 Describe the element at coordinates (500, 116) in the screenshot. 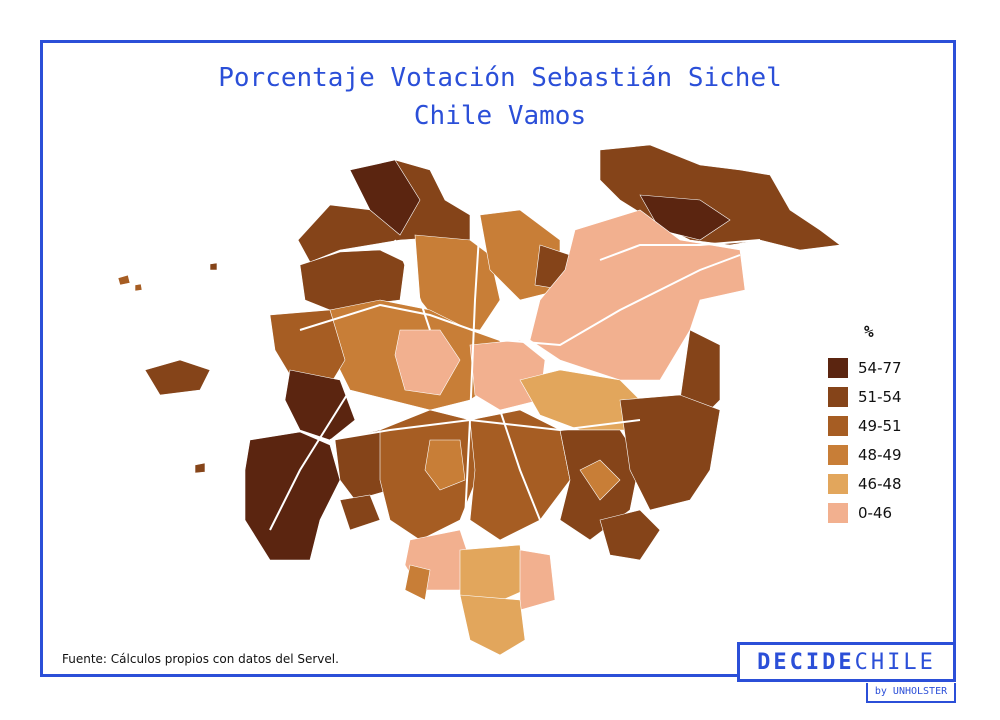

I see `map-subtitle: Chile Vamos` at that location.